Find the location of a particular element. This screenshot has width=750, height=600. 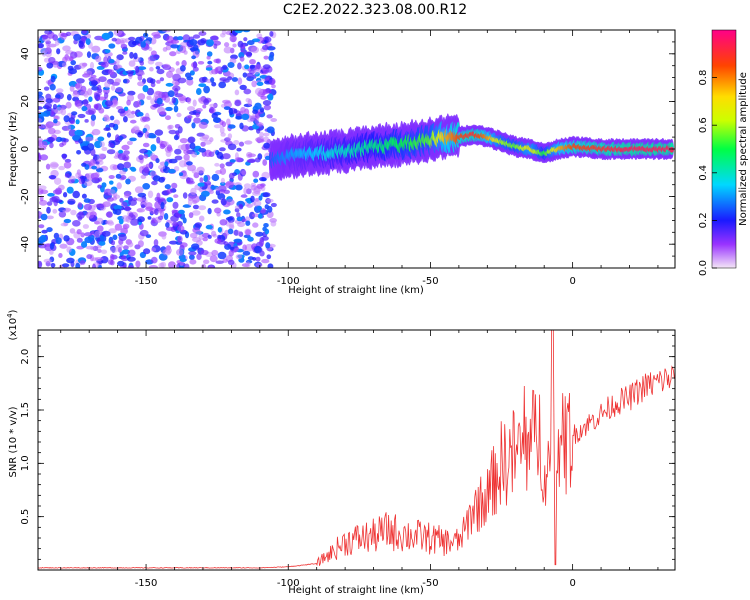

x-tick-label: -100 is located at coordinates (288, 583).